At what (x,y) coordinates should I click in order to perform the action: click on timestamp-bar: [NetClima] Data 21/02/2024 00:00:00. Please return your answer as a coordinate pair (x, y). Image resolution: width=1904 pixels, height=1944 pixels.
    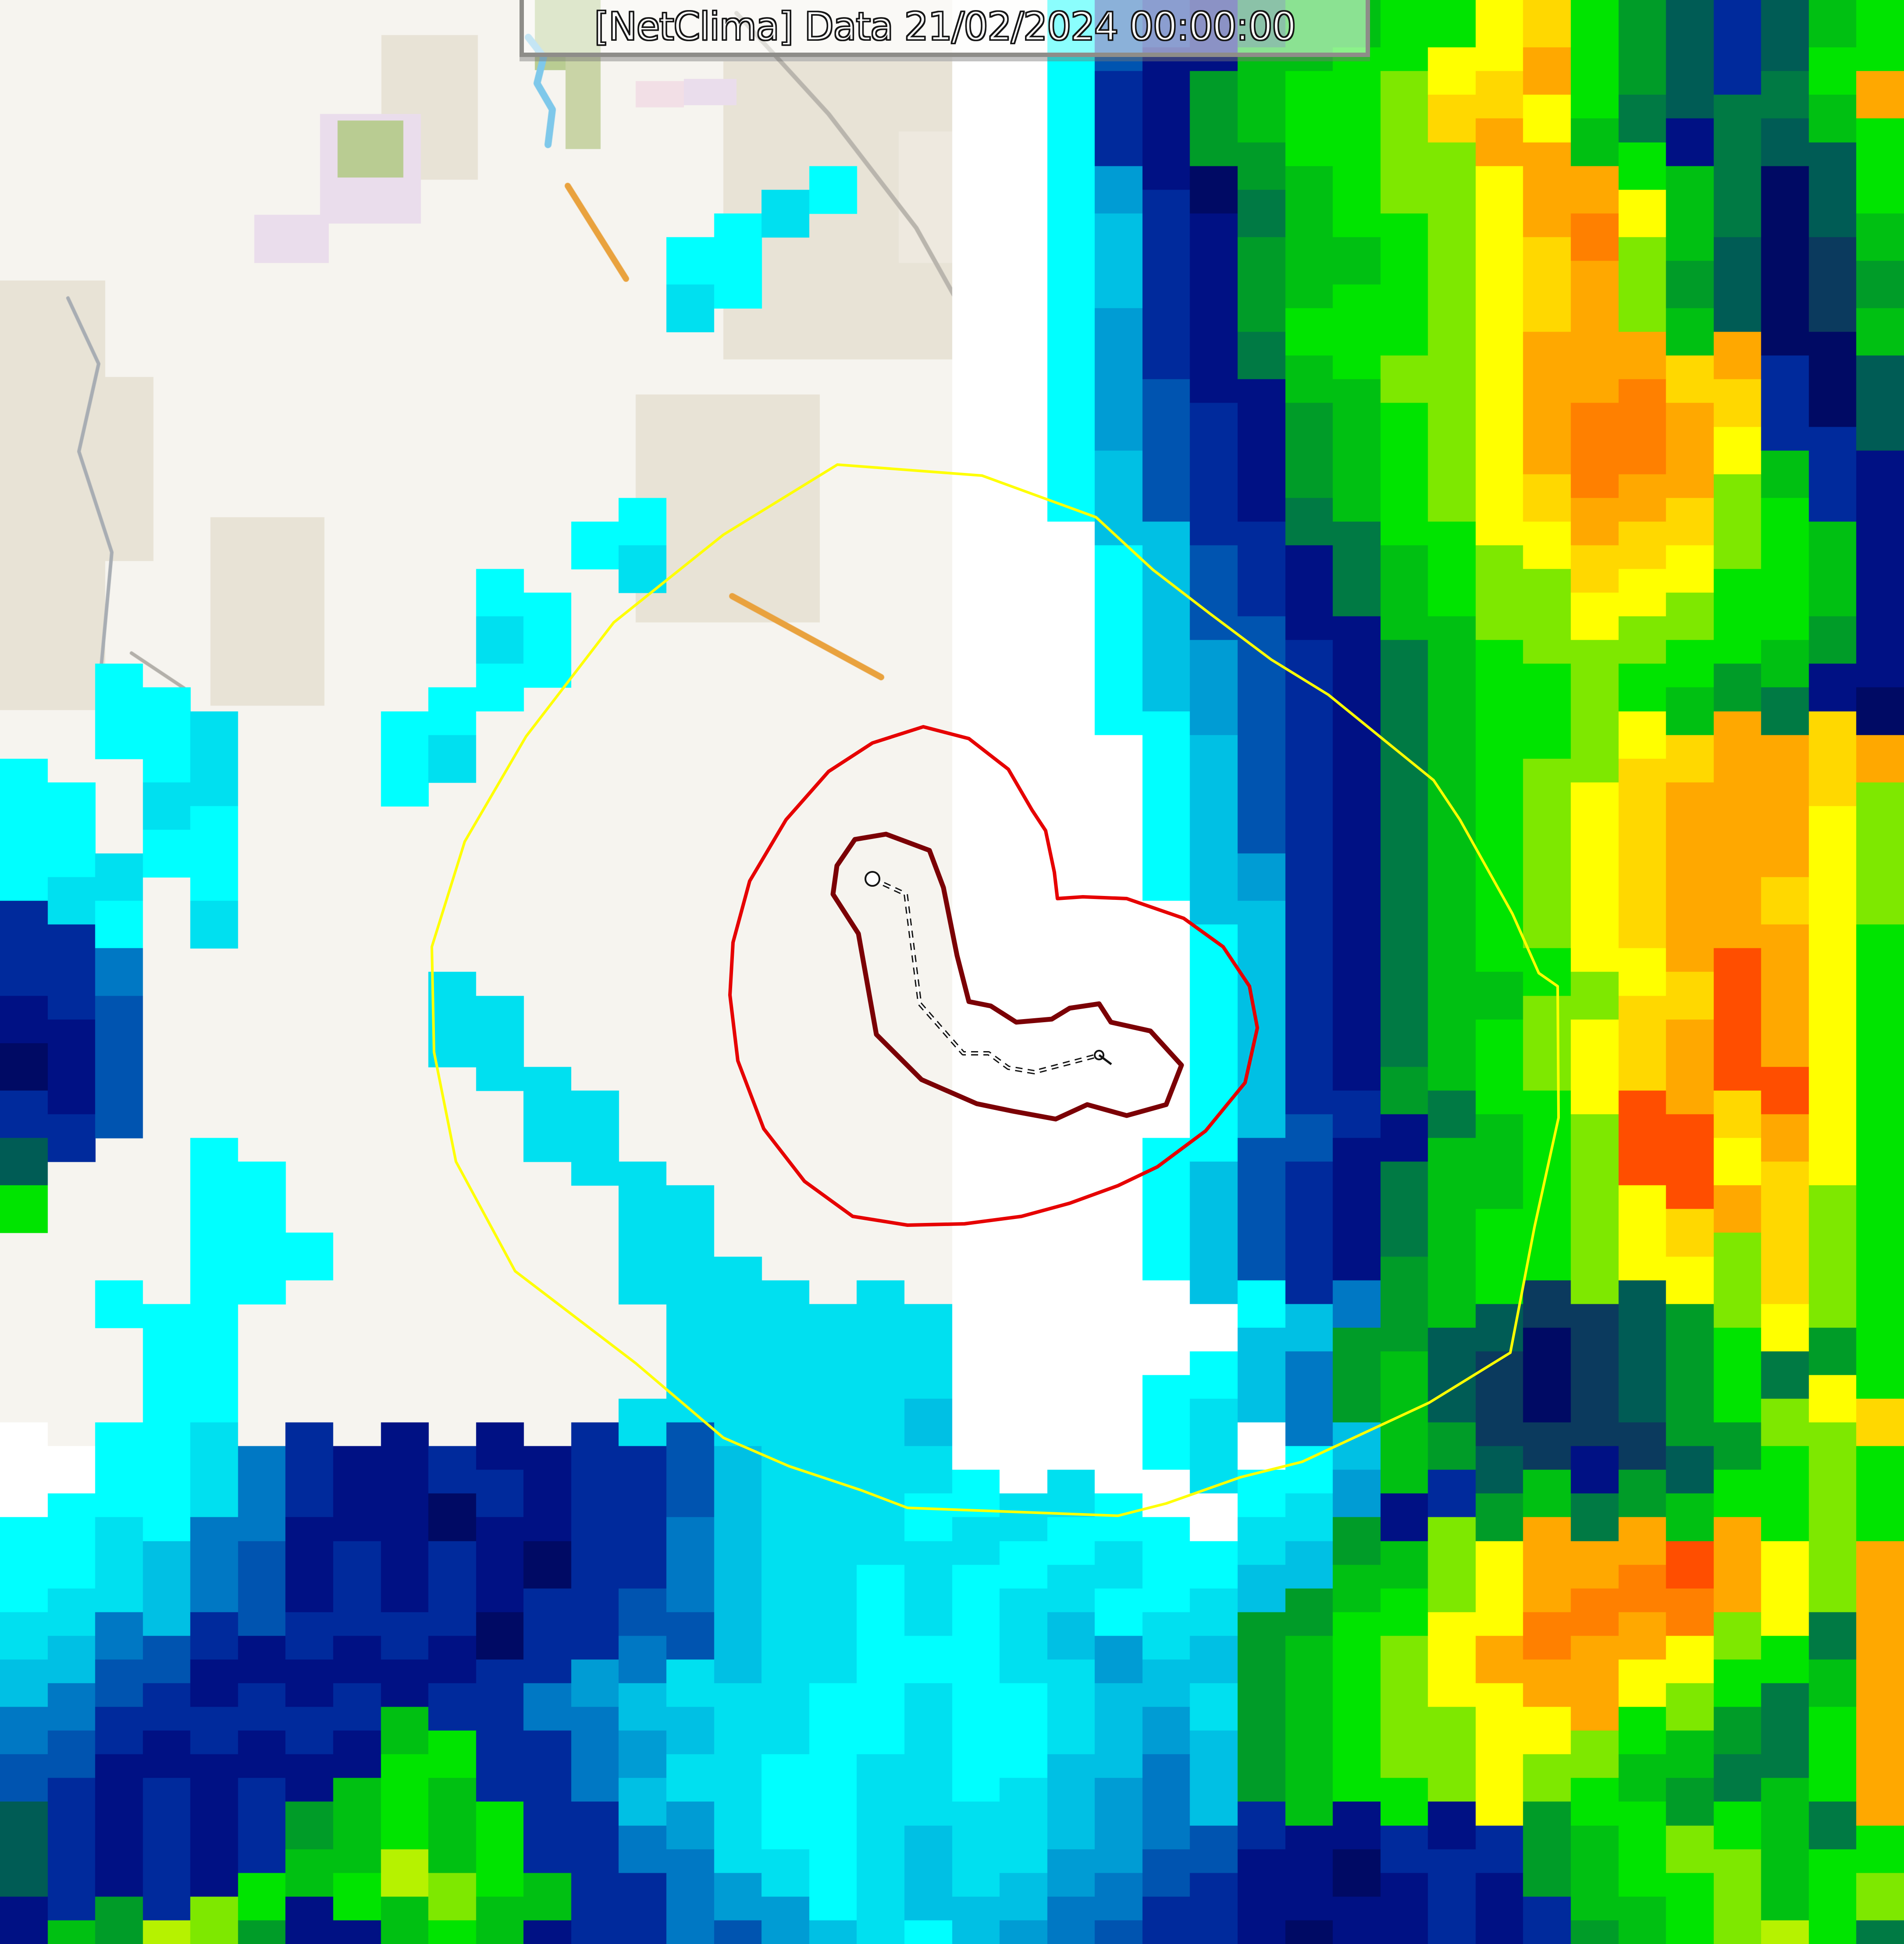
    Looking at the image, I should click on (945, 28).